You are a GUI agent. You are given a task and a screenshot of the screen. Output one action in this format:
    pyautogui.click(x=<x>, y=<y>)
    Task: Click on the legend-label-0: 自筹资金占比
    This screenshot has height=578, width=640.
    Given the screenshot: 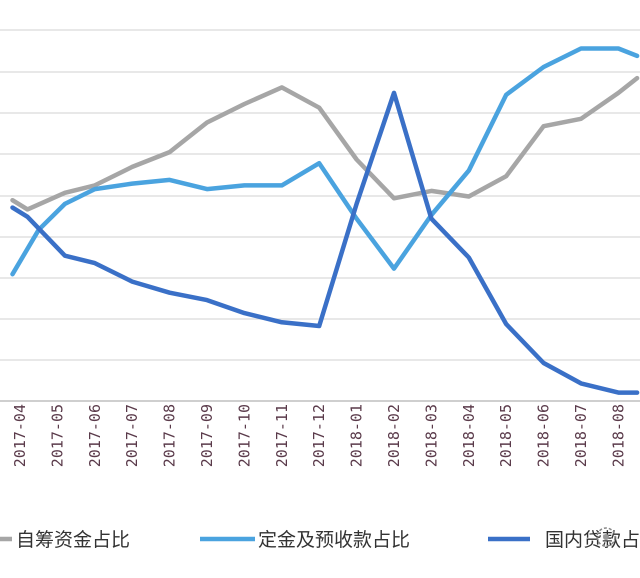 What is the action you would take?
    pyautogui.click(x=73, y=540)
    